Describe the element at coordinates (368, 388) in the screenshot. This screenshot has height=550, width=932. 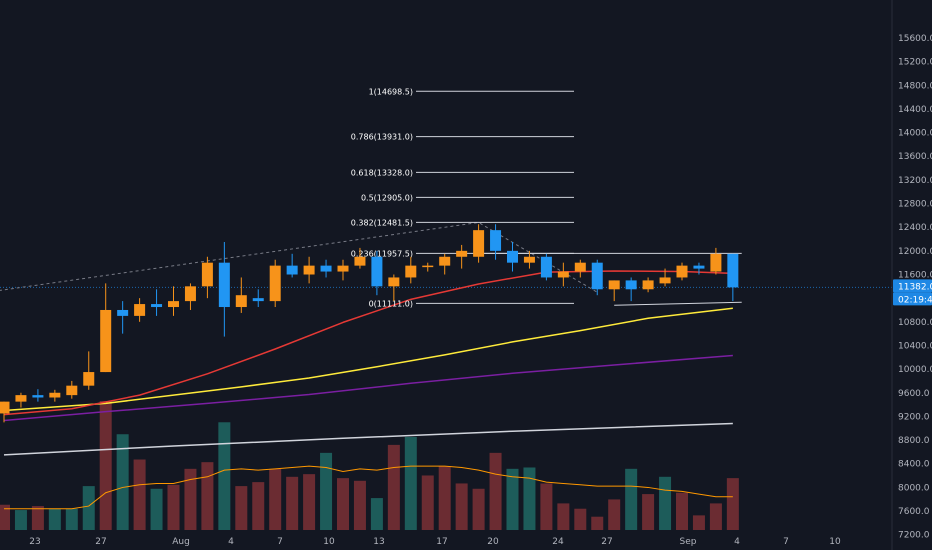
I see `ma-purple-line` at that location.